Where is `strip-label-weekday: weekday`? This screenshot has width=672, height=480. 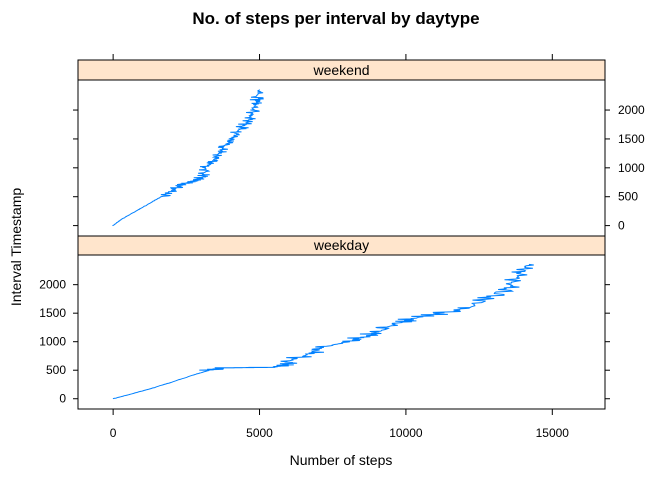 strip-label-weekday: weekday is located at coordinates (341, 245).